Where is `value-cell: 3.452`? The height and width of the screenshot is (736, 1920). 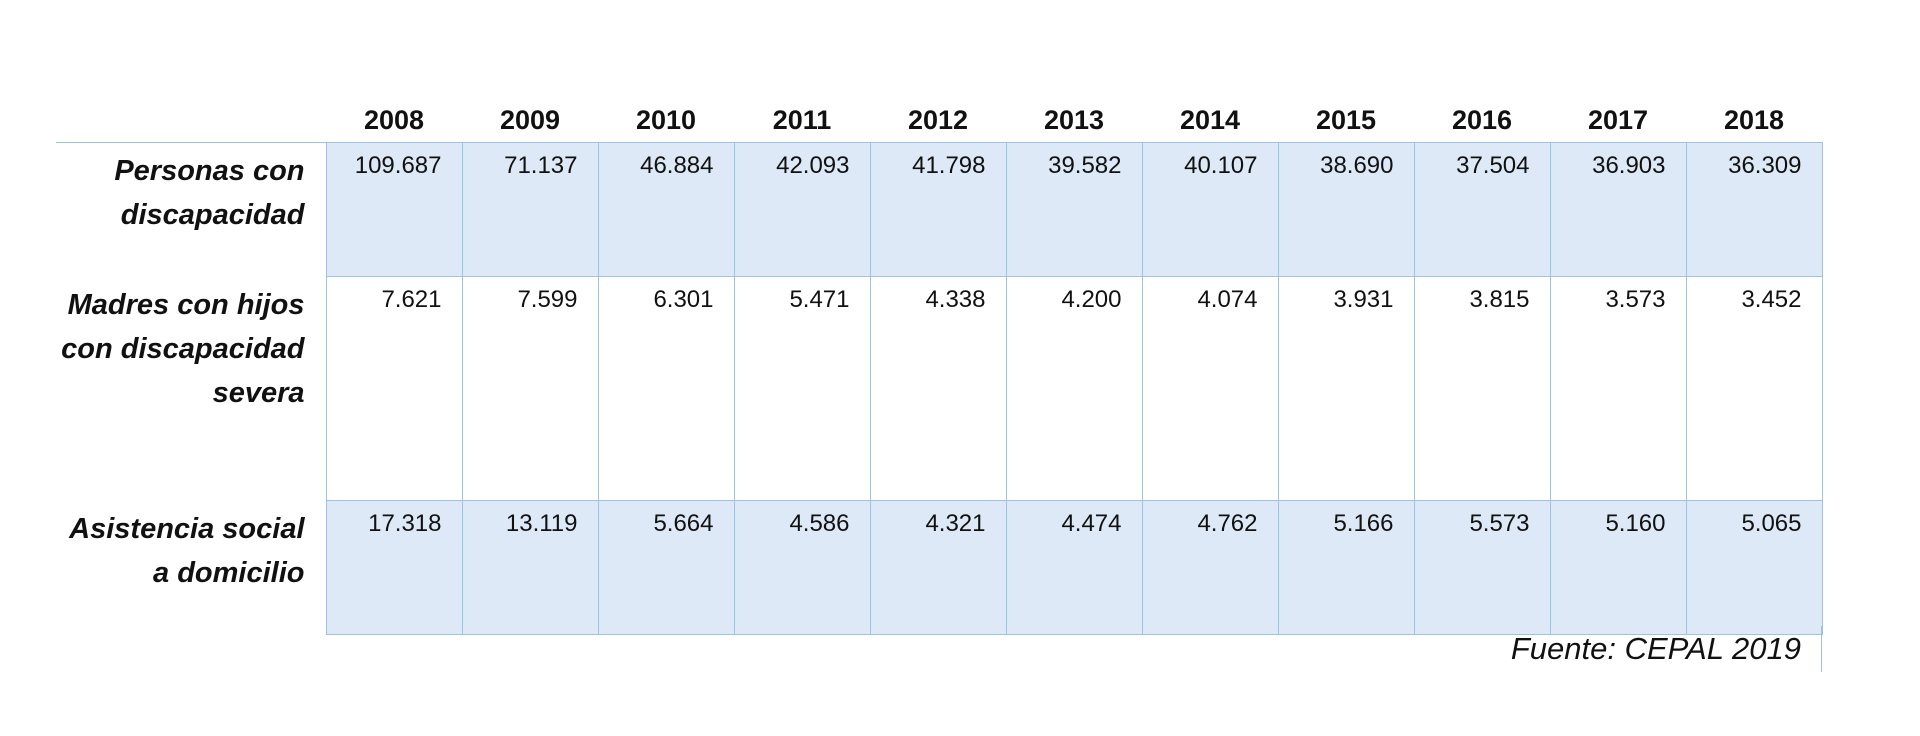 value-cell: 3.452 is located at coordinates (1754, 388).